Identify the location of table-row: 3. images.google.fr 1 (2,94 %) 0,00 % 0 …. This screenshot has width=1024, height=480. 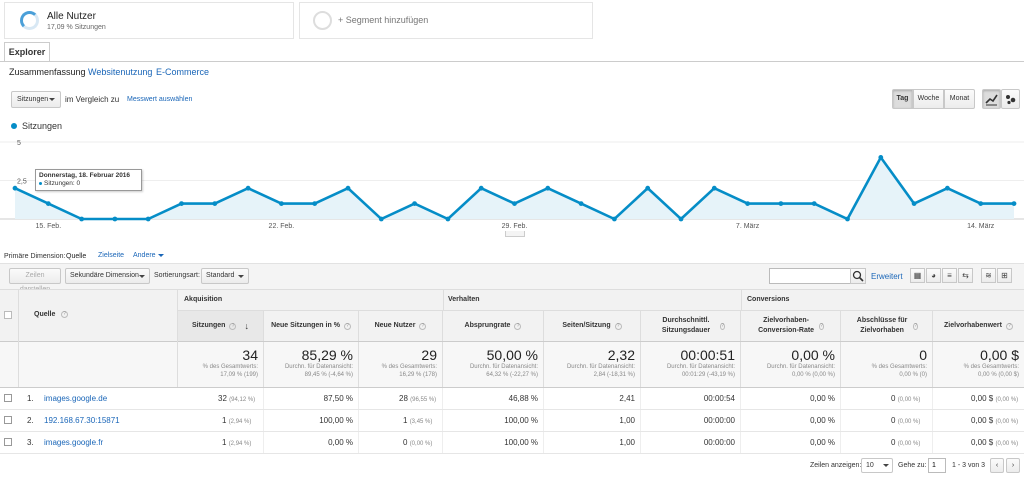
(512, 443).